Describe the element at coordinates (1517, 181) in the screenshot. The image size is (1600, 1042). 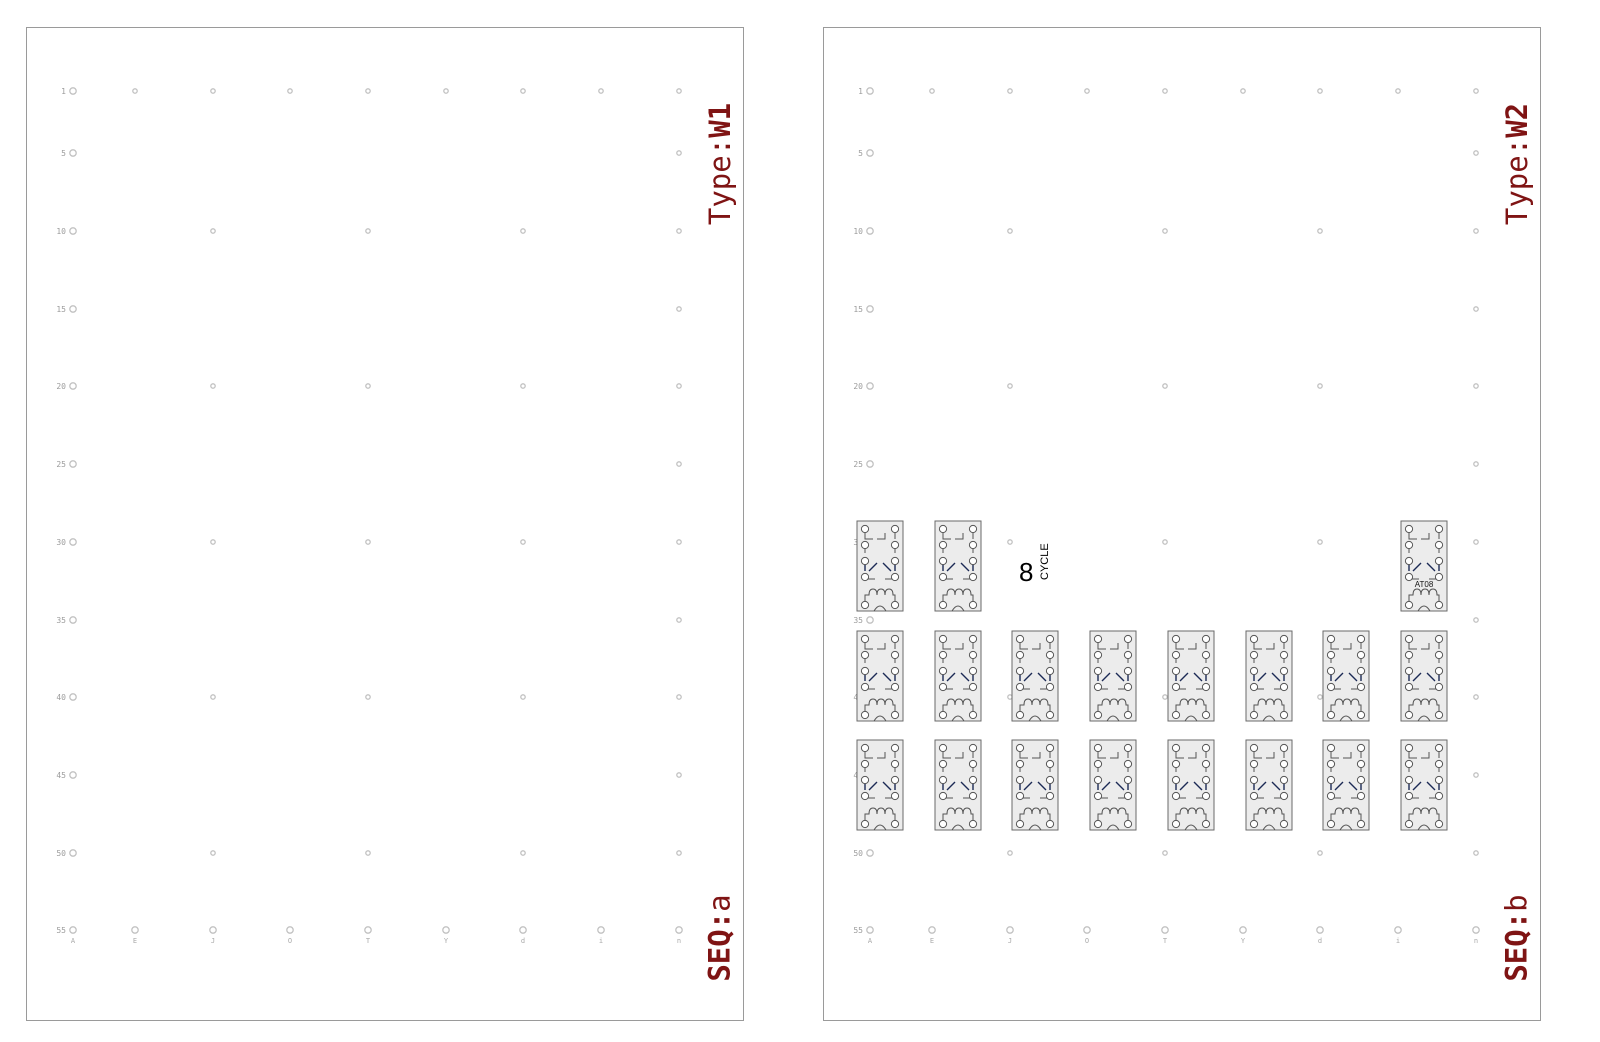
I see `type-key-b: Type:` at that location.